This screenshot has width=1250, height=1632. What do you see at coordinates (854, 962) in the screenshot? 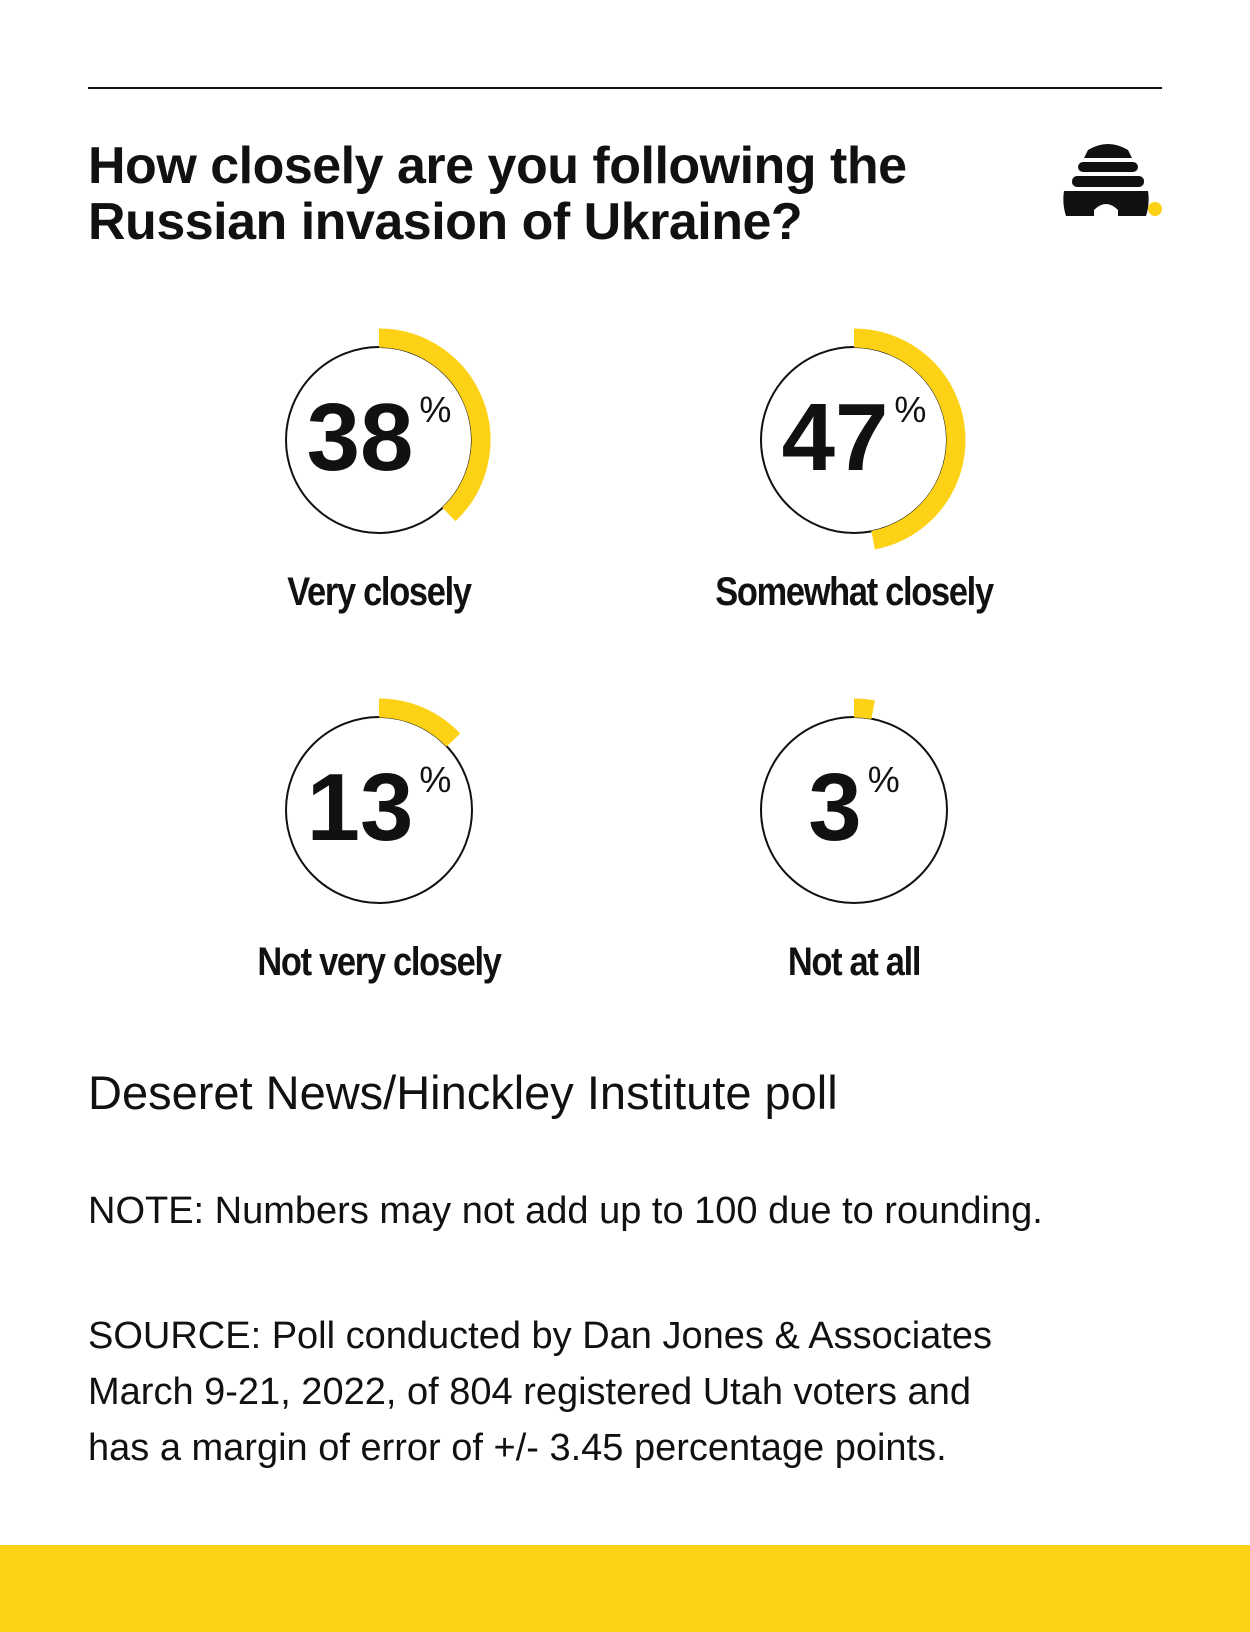
I see `category-label: Not at all` at bounding box center [854, 962].